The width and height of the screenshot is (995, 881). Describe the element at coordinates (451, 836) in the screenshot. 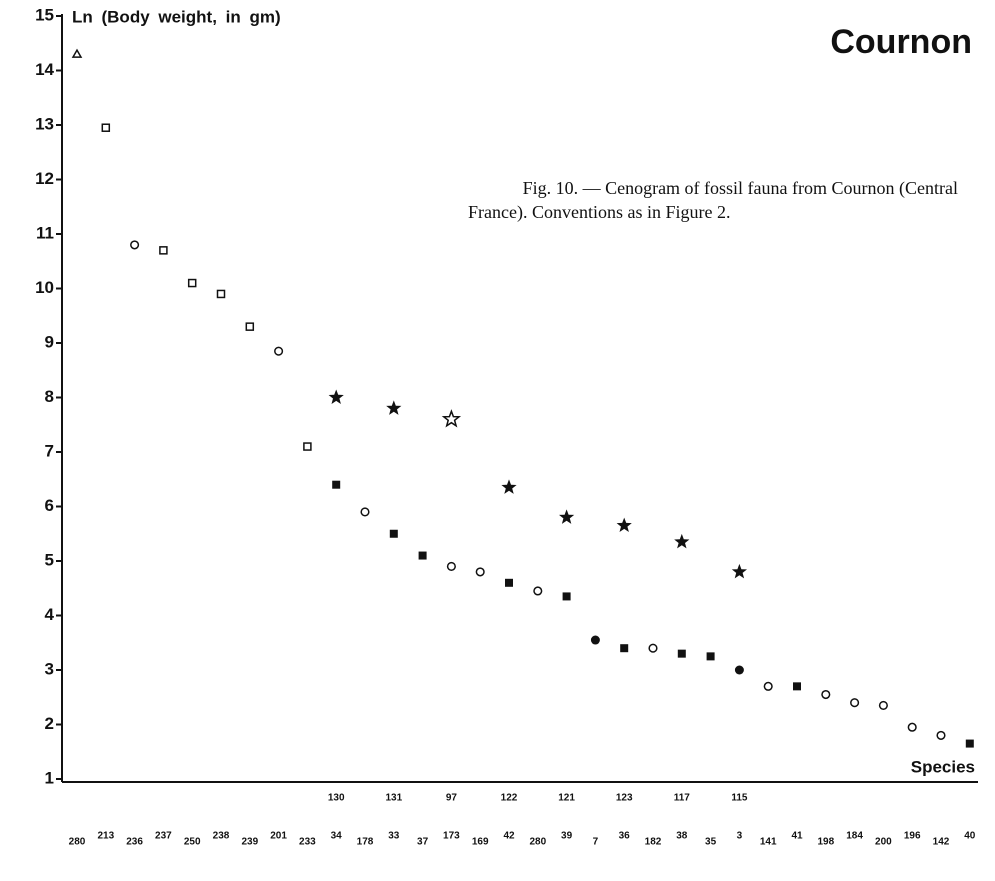

I see `x-tick-label: 173` at that location.